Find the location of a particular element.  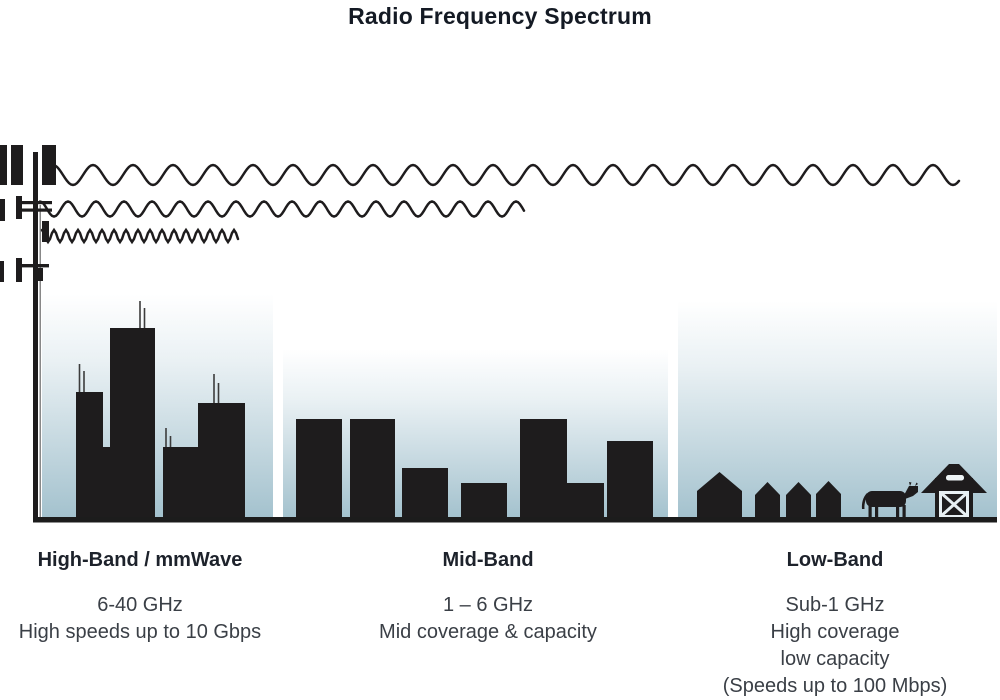

high-band-wave-icon is located at coordinates (140, 236).